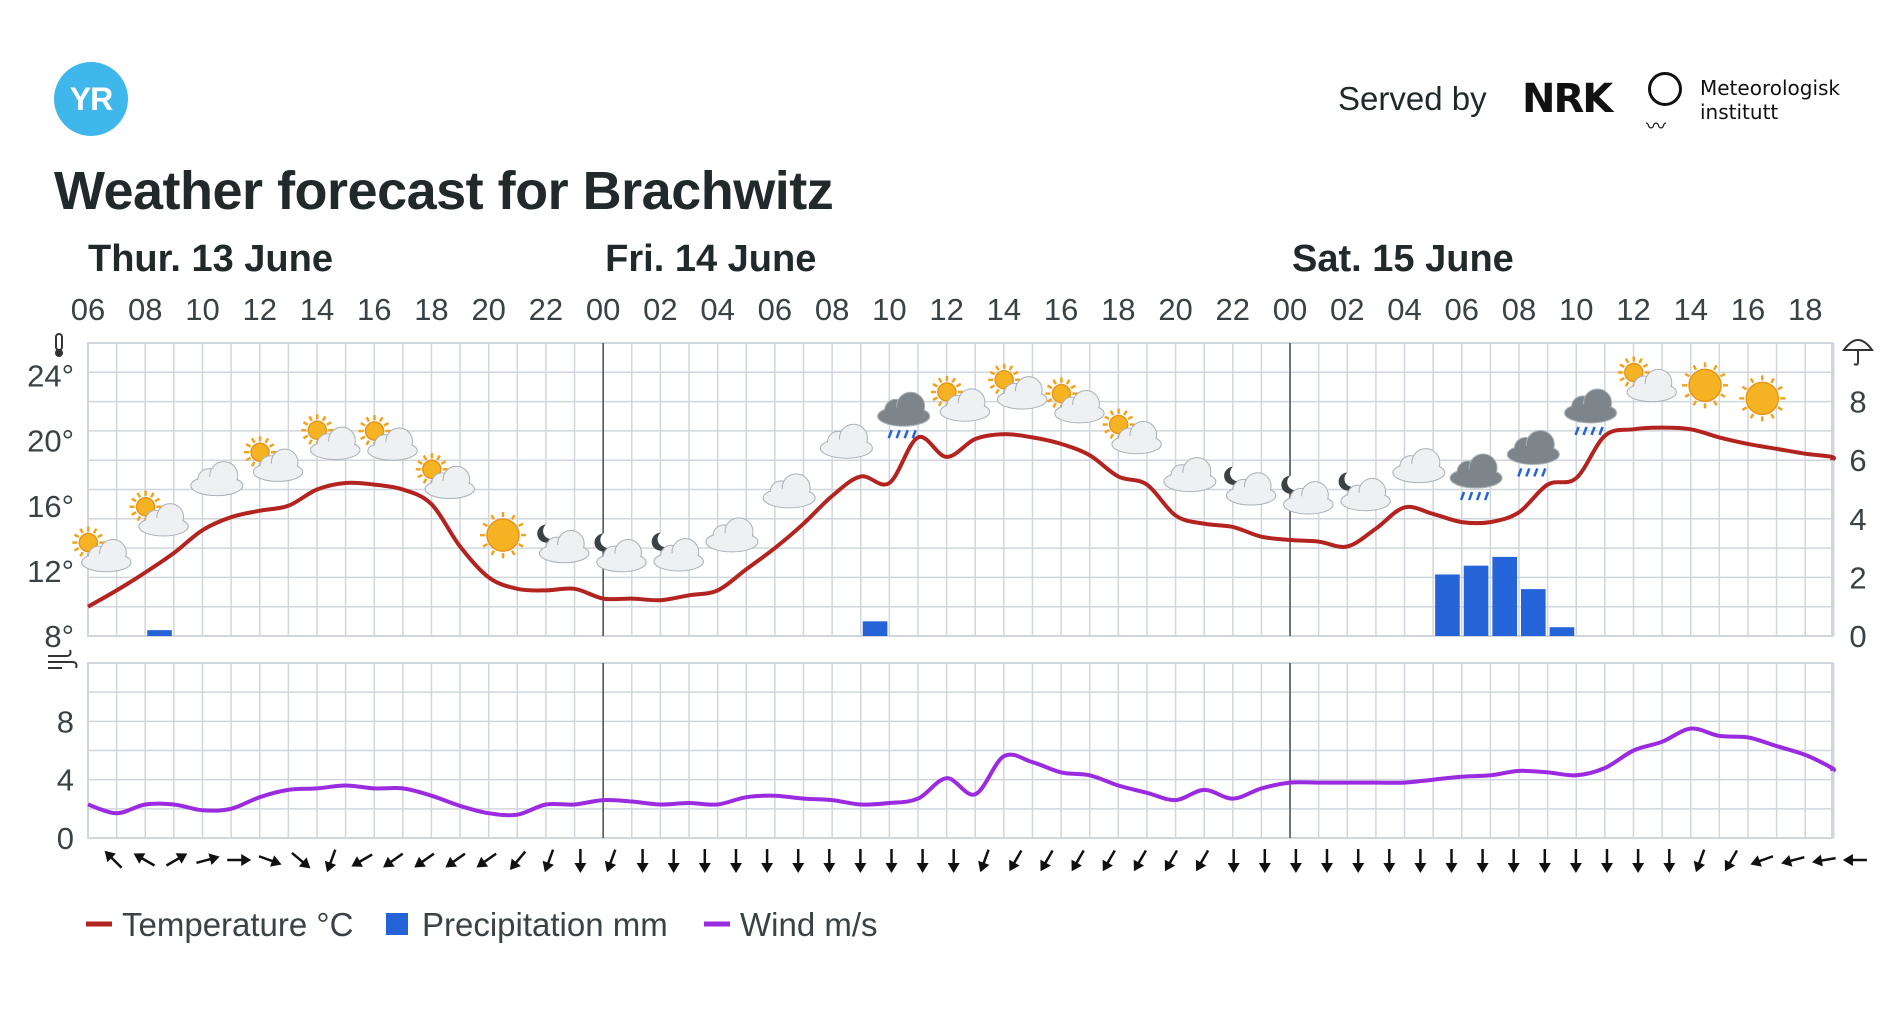 This screenshot has height=1015, width=1894. Describe the element at coordinates (50, 441) in the screenshot. I see `temperature-tick-label: 20°` at that location.